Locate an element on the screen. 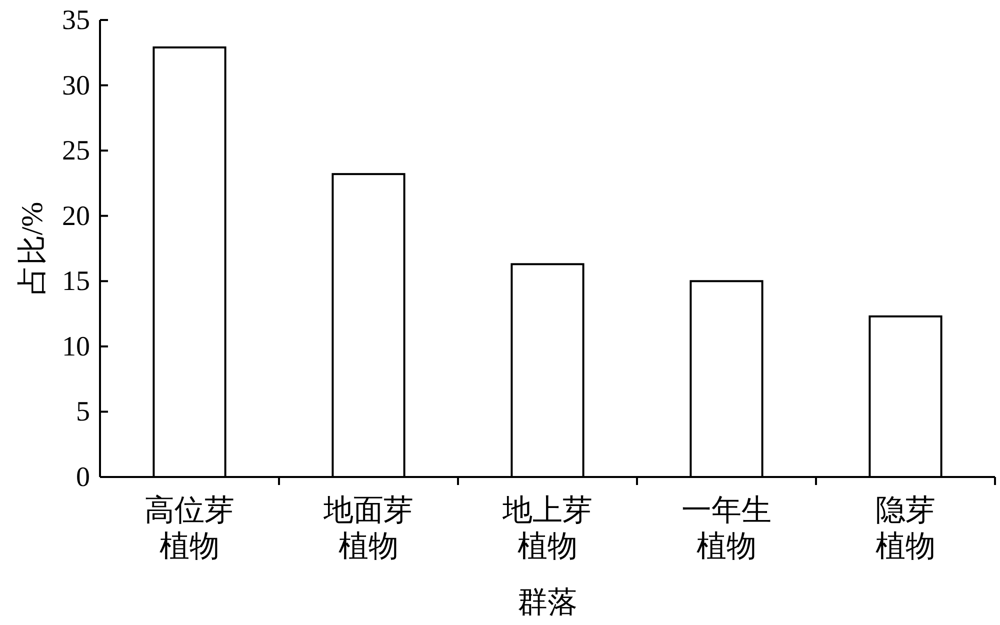 Image resolution: width=1000 pixels, height=625 pixels. y-tick-label: 10 is located at coordinates (76, 346).